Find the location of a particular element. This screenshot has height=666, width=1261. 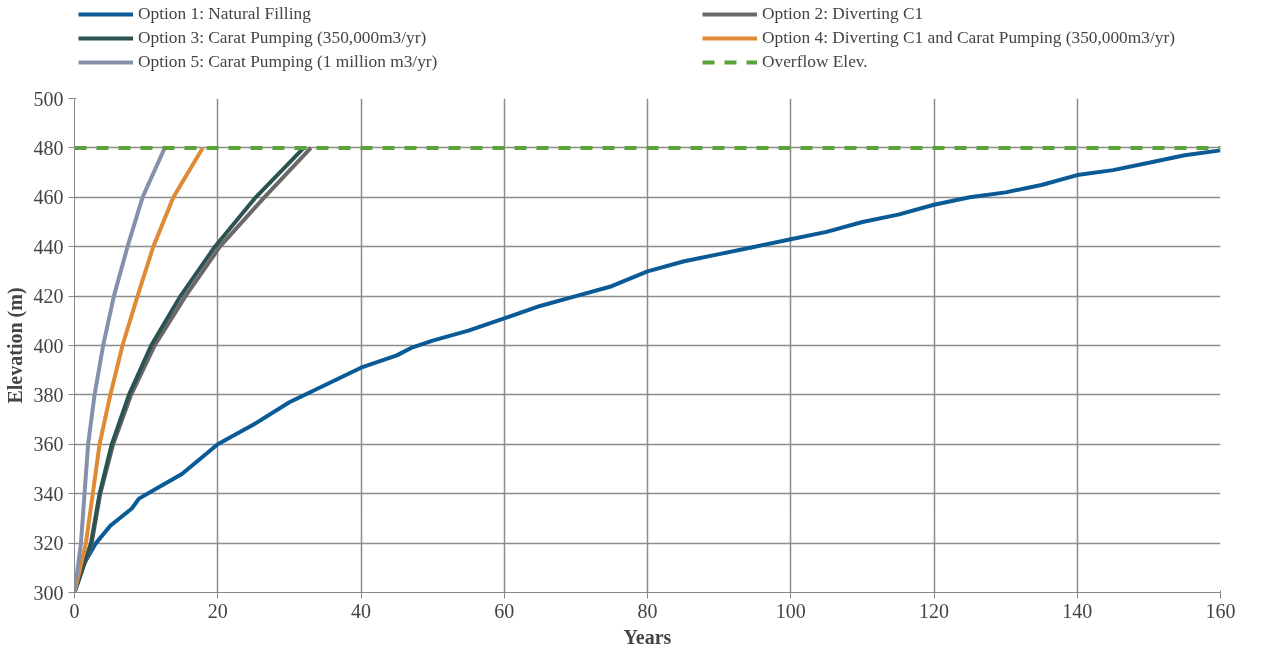

y-tick-label: 300 is located at coordinates (48, 592).